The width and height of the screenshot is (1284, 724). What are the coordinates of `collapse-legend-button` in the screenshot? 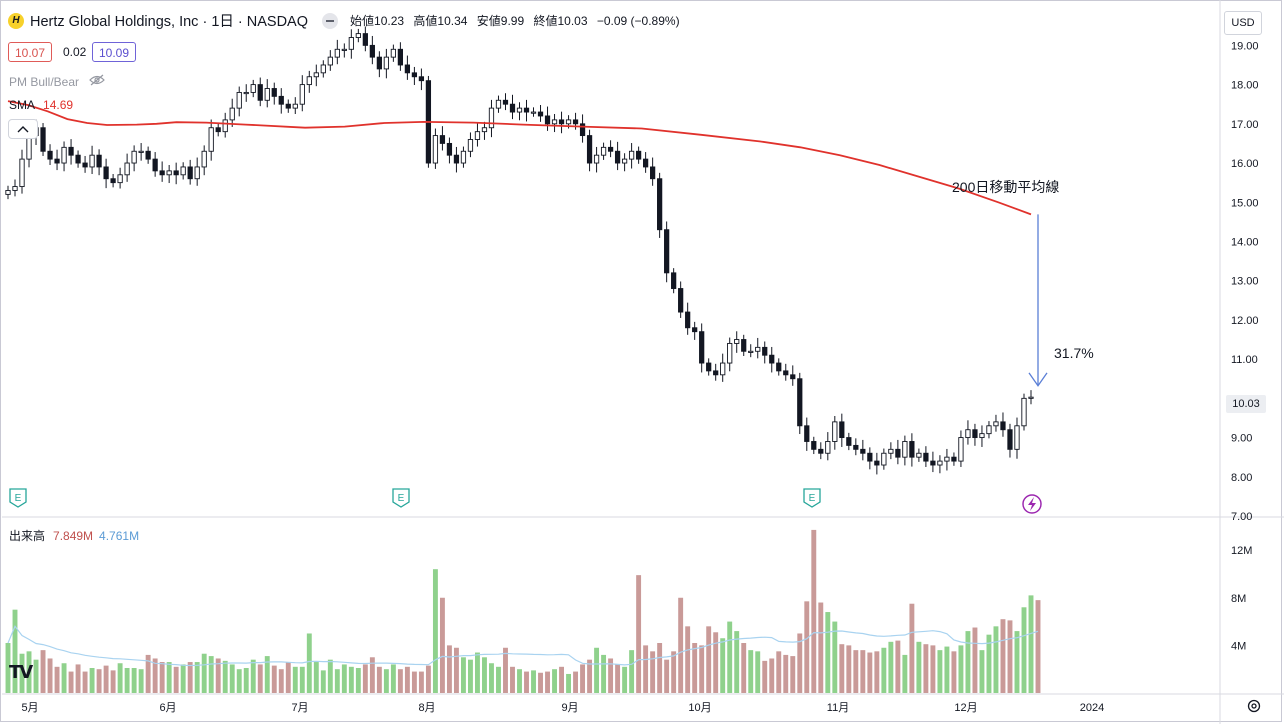 It's located at (23, 129).